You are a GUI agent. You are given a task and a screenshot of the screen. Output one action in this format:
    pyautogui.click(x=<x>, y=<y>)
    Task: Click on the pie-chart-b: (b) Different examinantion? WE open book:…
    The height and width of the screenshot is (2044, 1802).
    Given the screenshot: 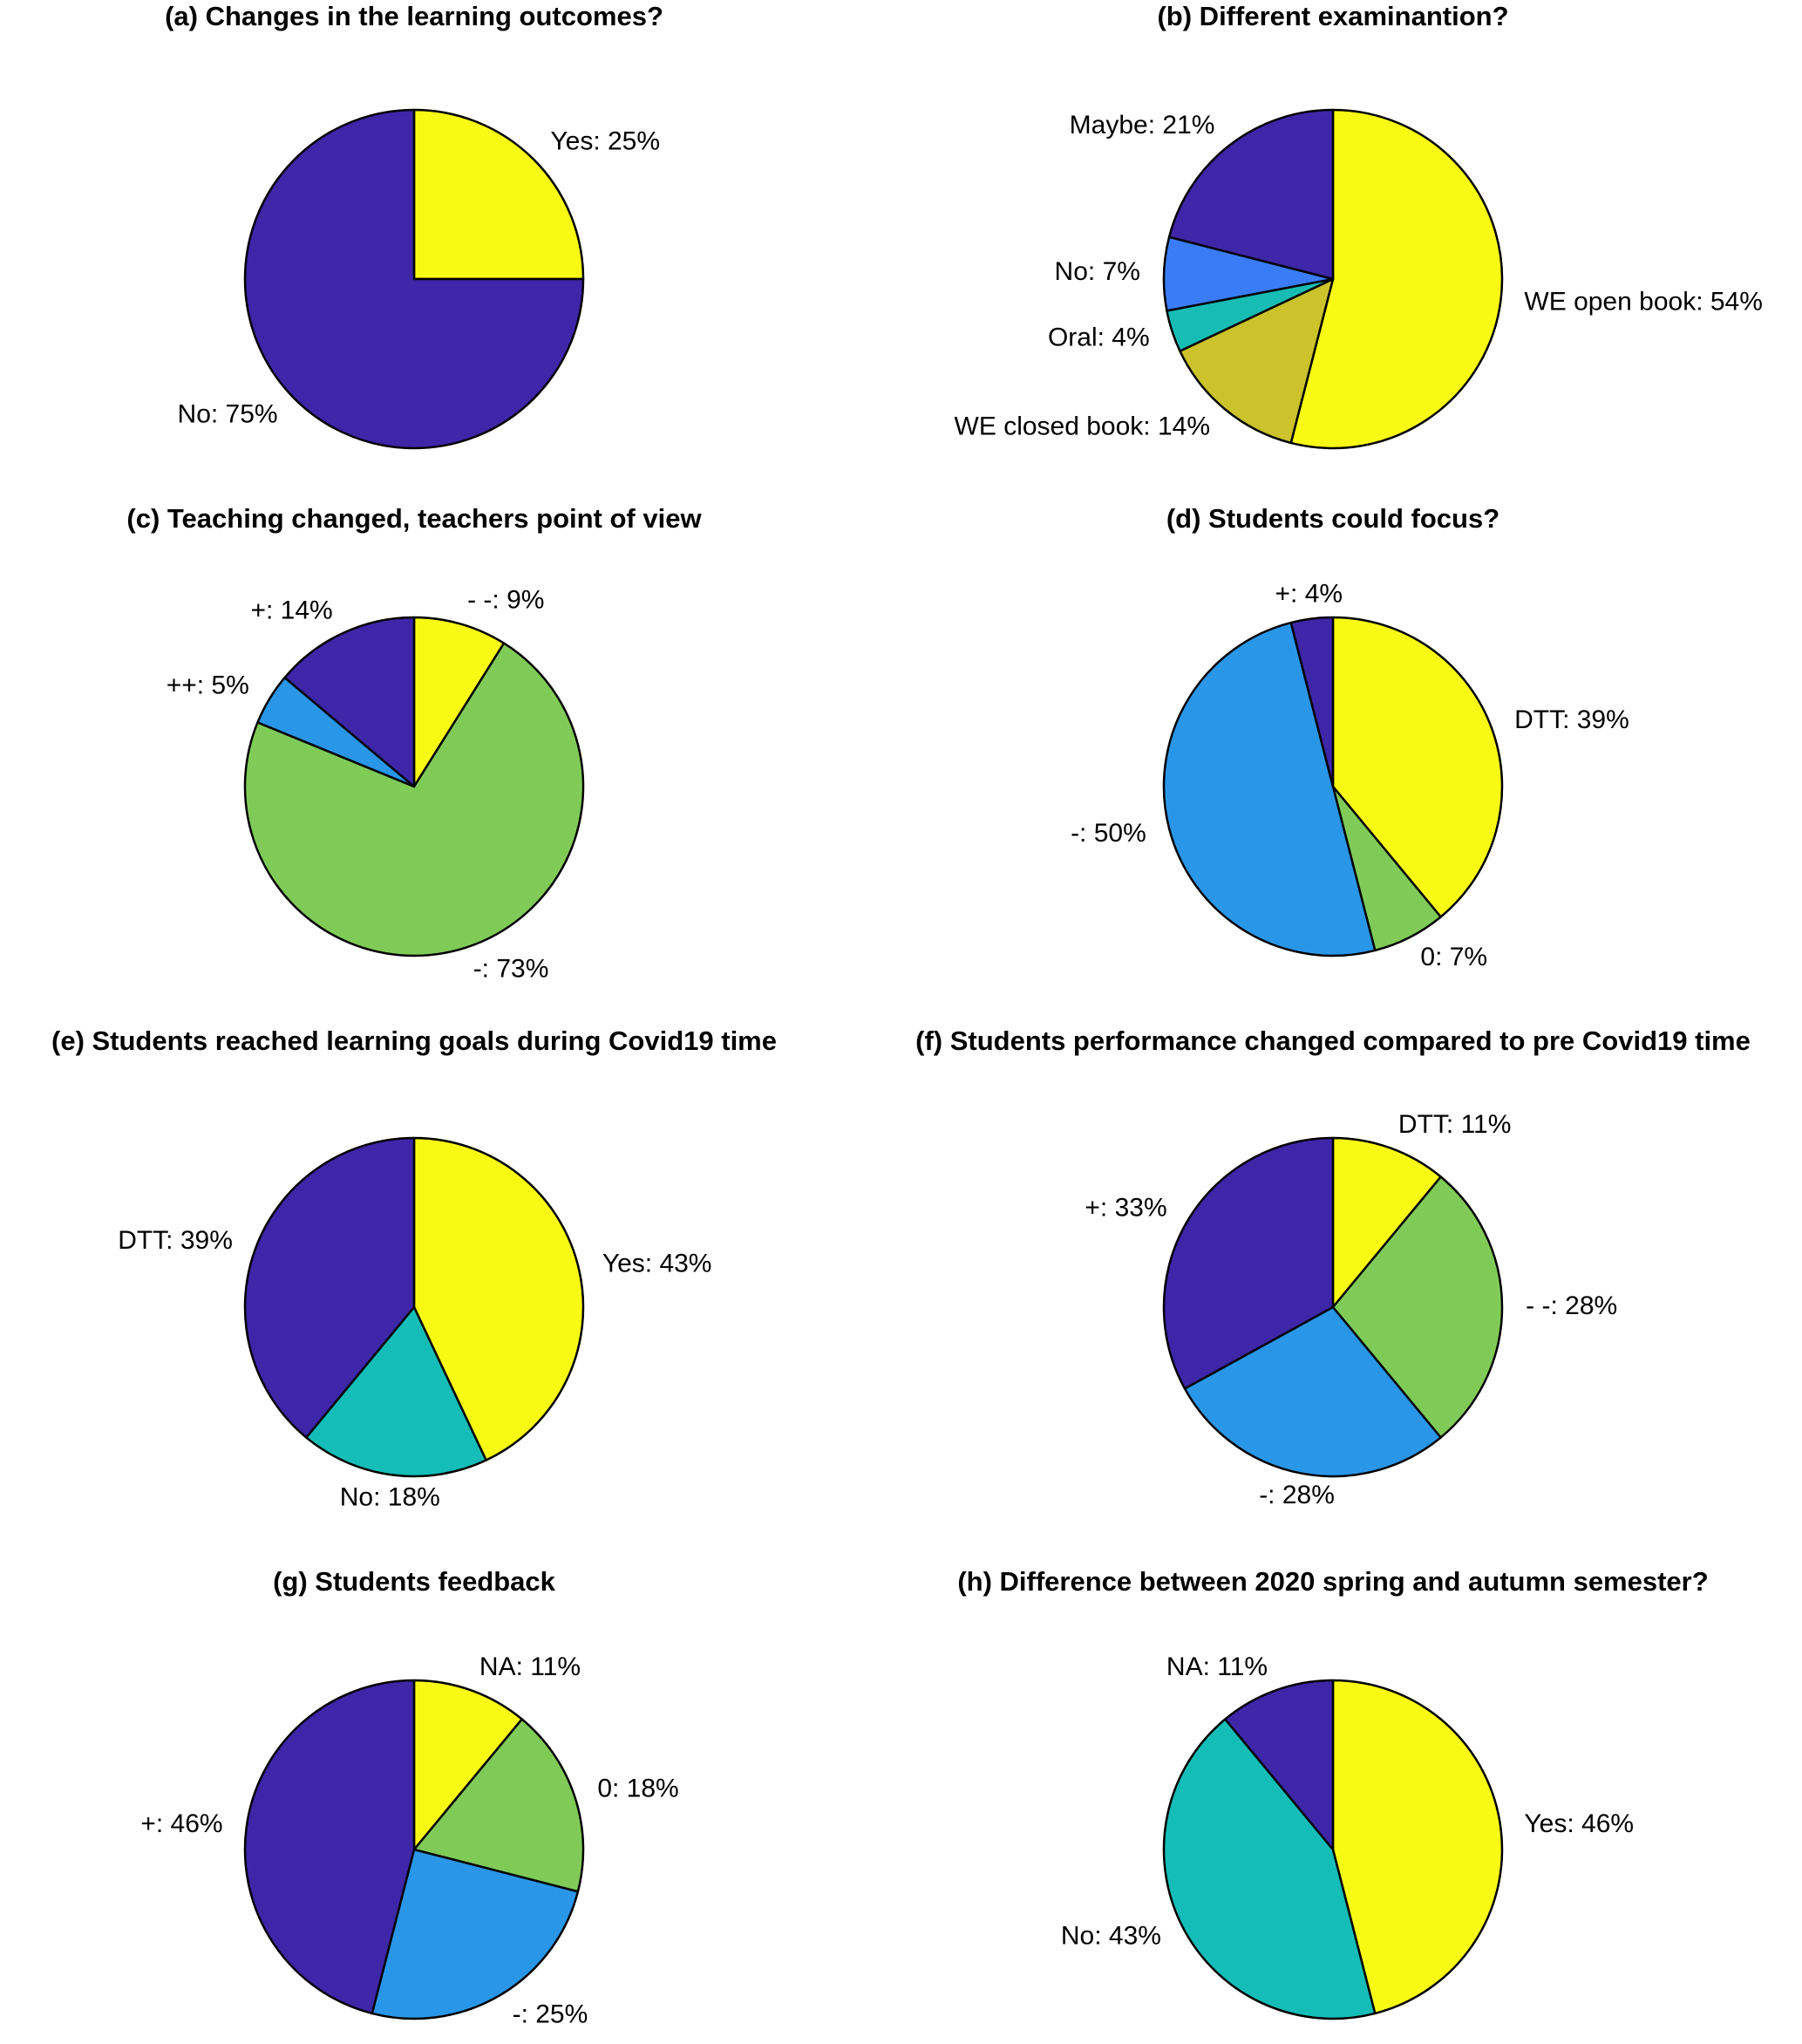 What is the action you would take?
    pyautogui.click(x=1359, y=225)
    